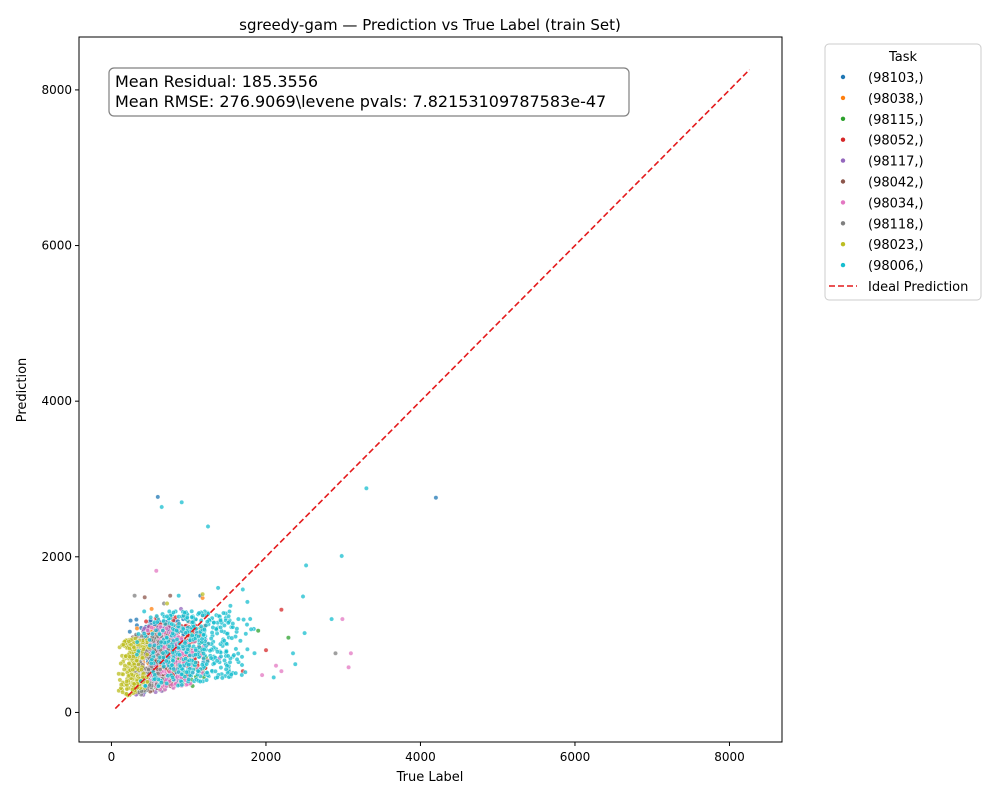 This screenshot has height=804, width=1000. I want to click on series-9-points, so click(251, 587).